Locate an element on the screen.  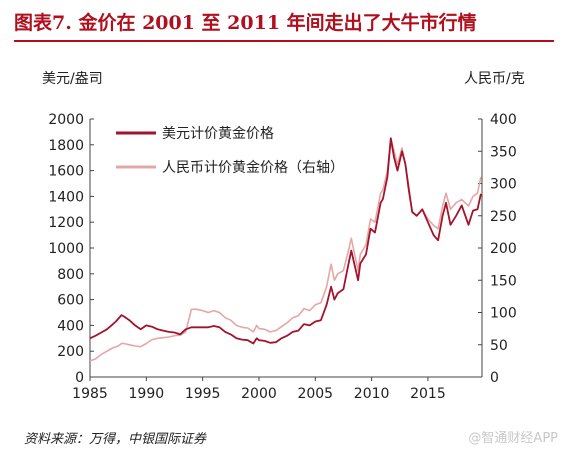
x-axis-ticks: 1985 1990 1995 2000 2005 2010 2015 is located at coordinates (259, 389).